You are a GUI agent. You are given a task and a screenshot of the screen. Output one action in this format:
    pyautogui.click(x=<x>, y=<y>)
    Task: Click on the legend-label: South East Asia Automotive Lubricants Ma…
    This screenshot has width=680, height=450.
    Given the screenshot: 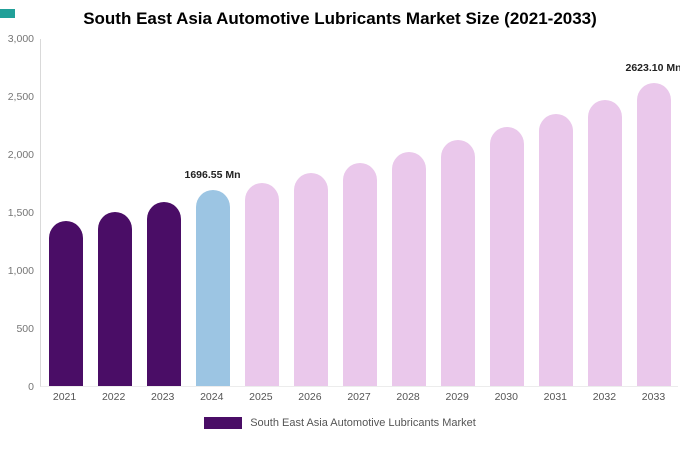 What is the action you would take?
    pyautogui.click(x=363, y=423)
    